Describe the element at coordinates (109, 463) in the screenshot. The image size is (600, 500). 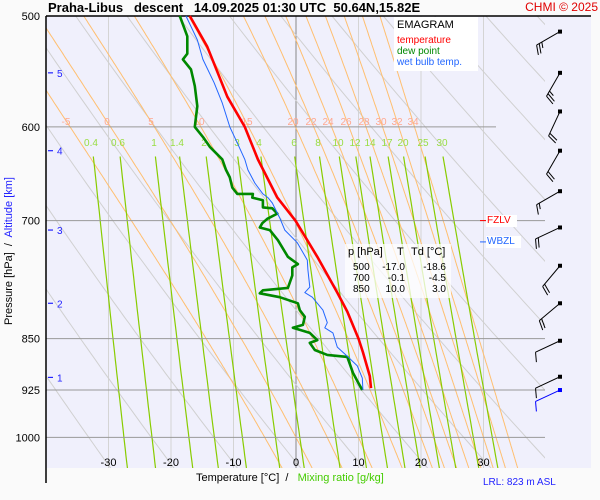
I see `temperature-tick-label: -30` at that location.